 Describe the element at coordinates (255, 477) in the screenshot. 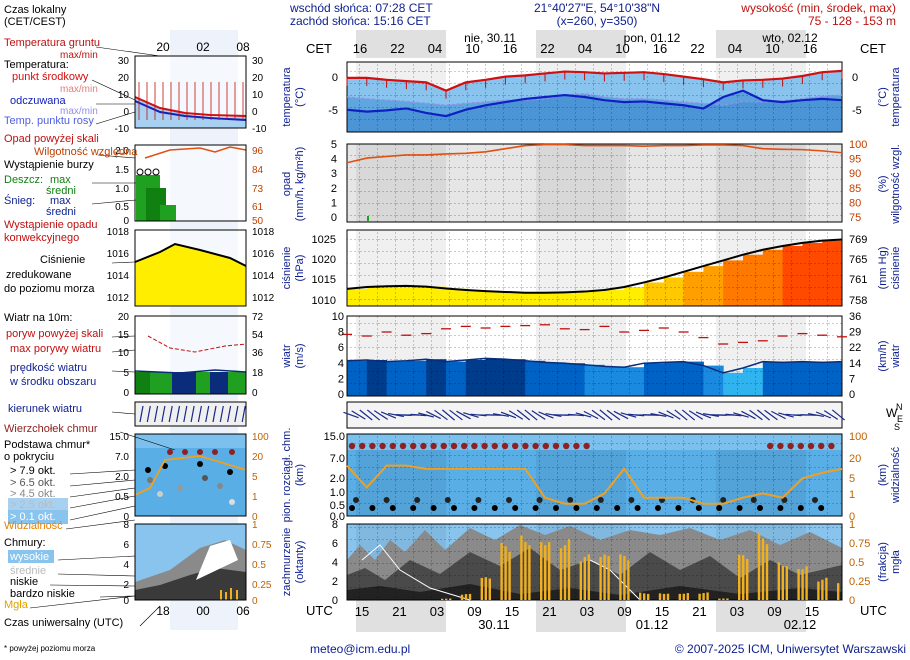

I see `mini-base-tick-r: 5` at that location.